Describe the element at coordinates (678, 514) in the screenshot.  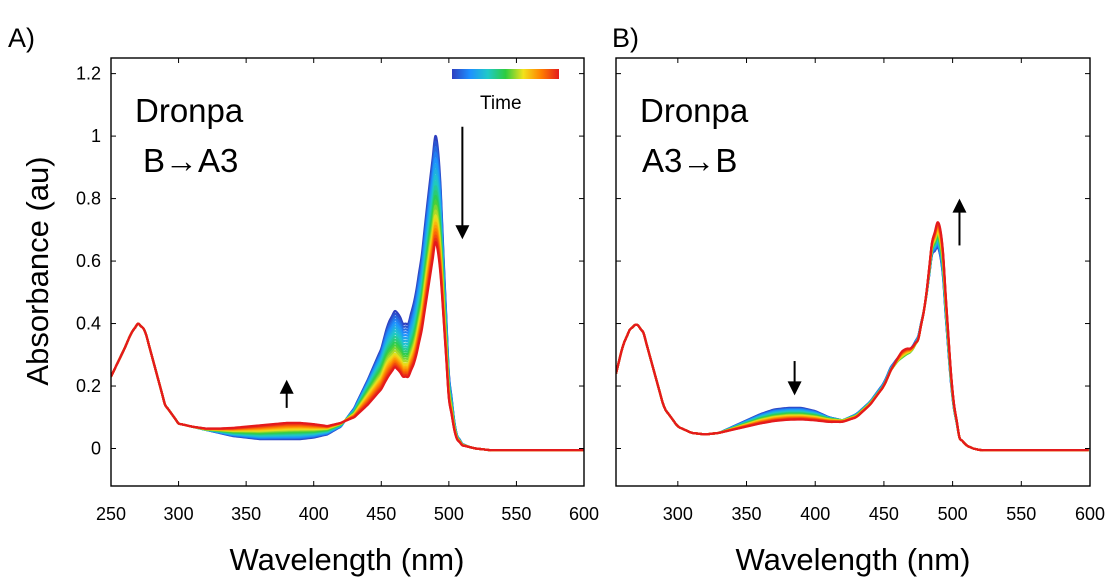
I see `panel-b-x-tick-label: 300` at that location.